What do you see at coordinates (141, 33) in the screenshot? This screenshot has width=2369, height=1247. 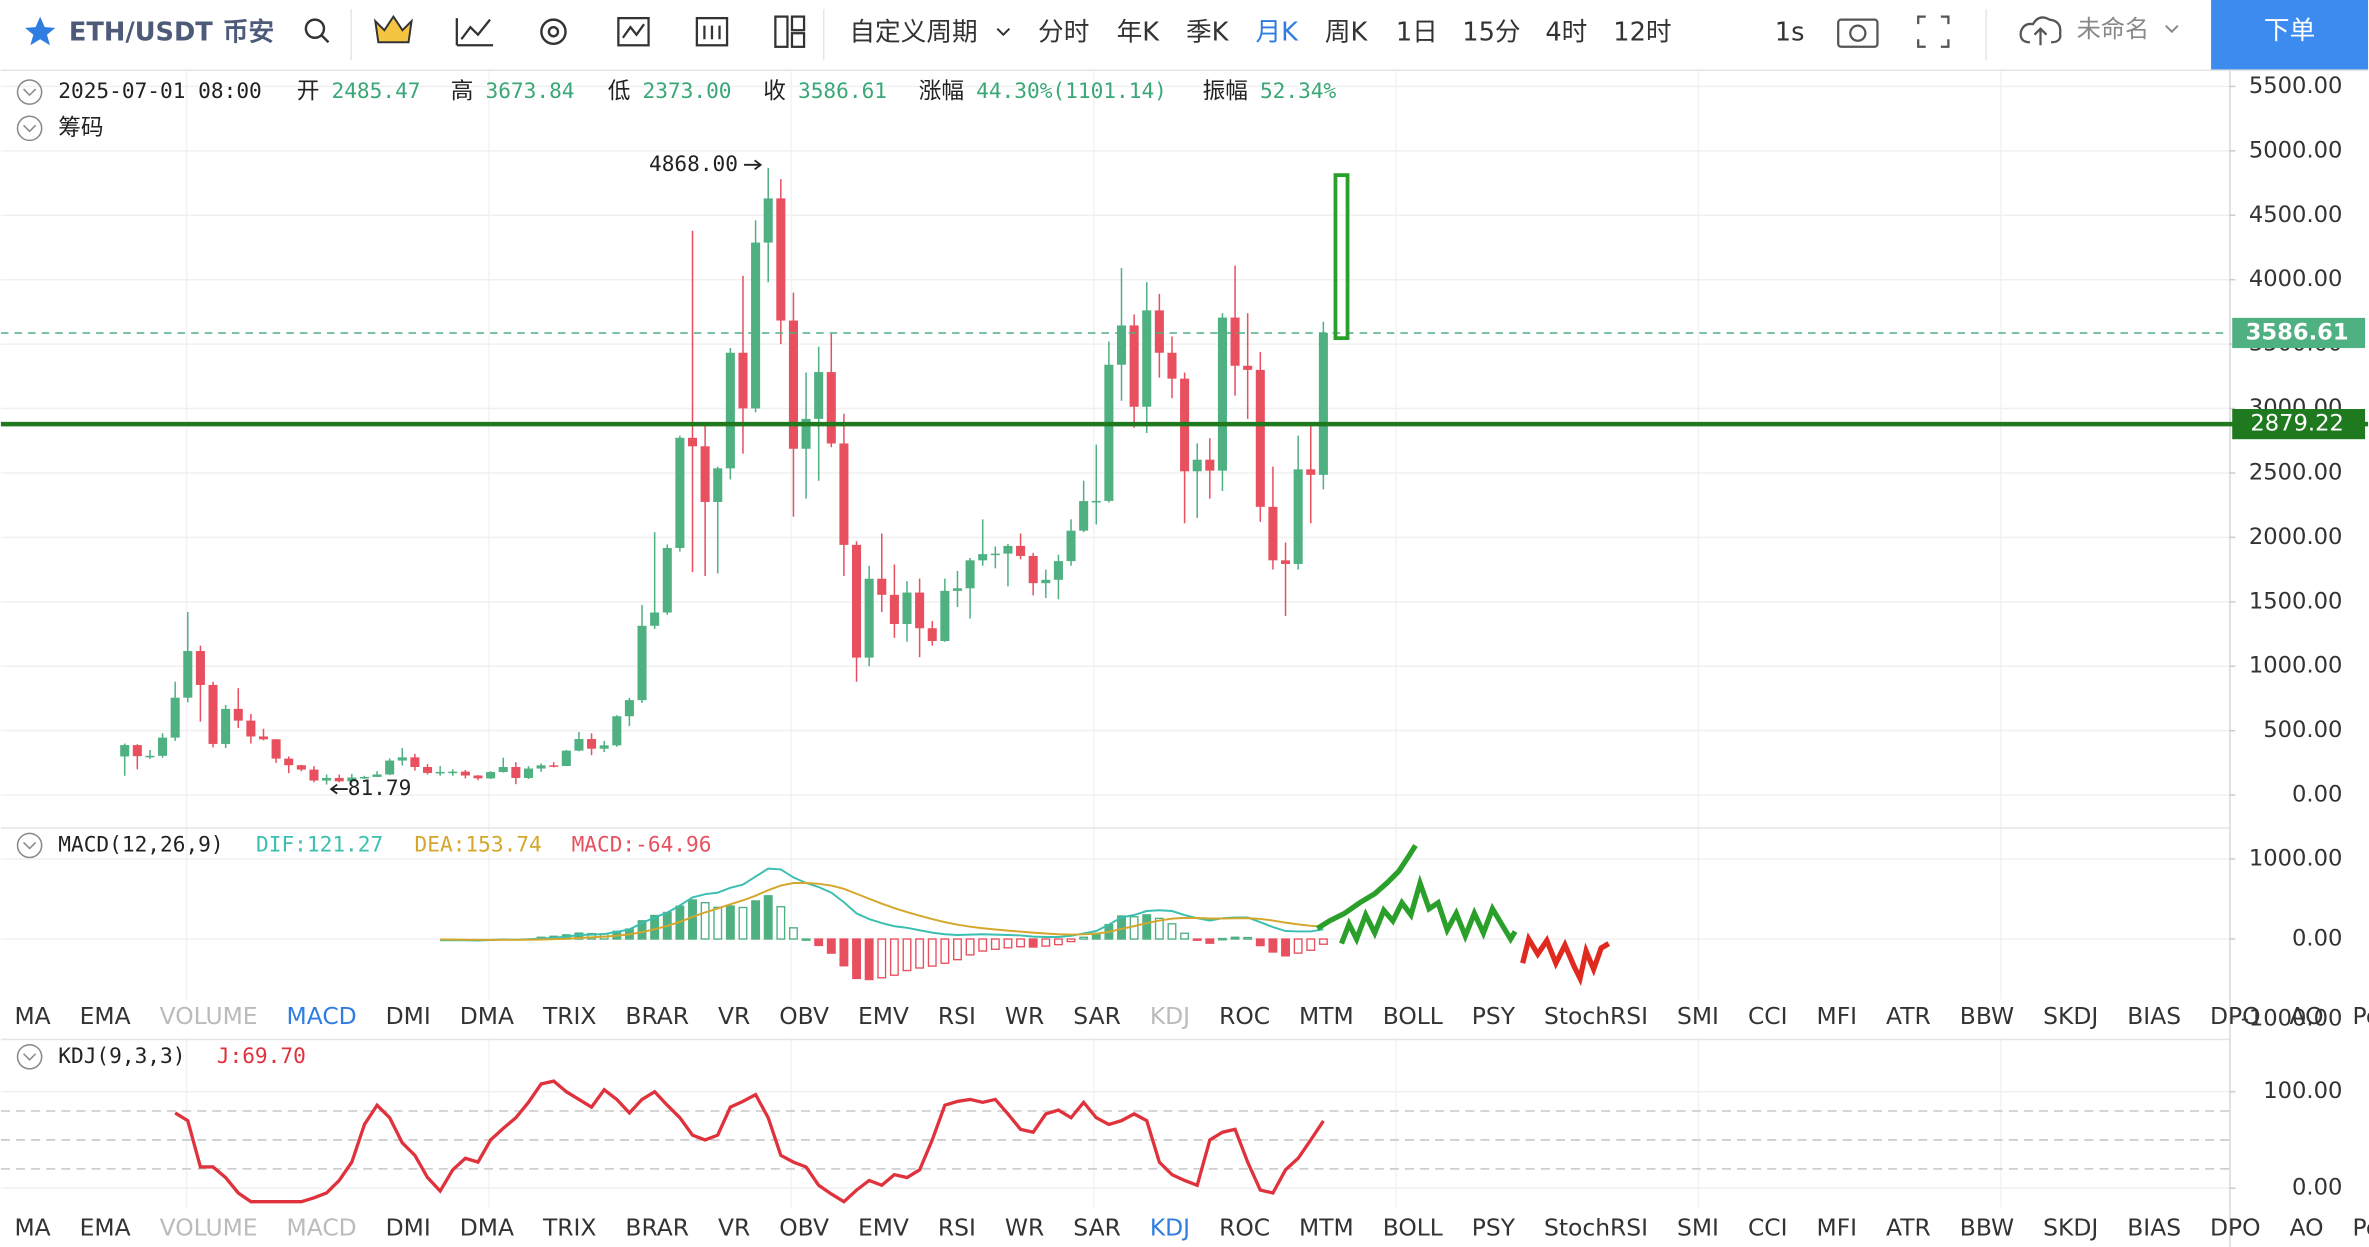 I see `symbol: ETH/USDT` at bounding box center [141, 33].